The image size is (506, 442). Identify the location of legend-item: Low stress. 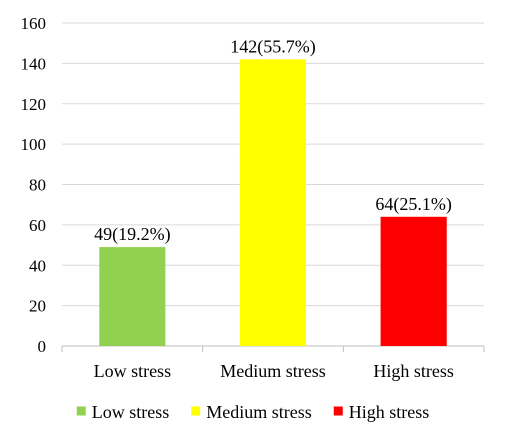
(123, 412).